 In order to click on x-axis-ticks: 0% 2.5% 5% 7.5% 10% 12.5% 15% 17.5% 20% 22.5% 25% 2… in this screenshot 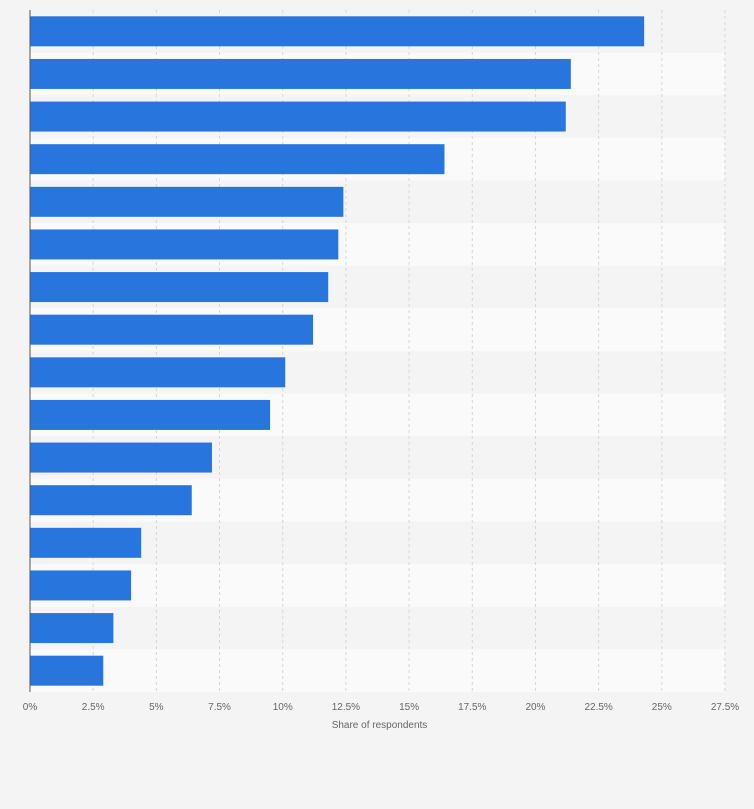, I will do `click(381, 707)`.